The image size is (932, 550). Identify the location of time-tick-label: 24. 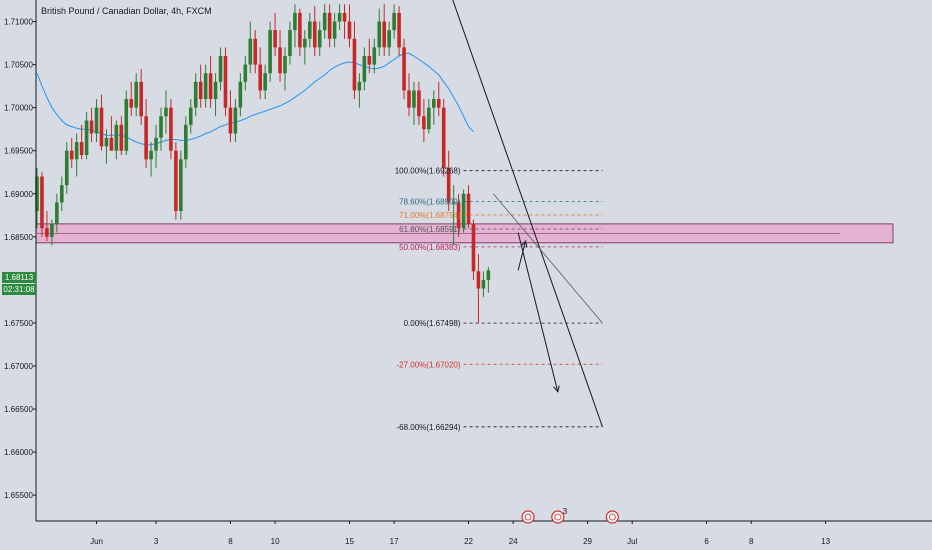
(513, 541).